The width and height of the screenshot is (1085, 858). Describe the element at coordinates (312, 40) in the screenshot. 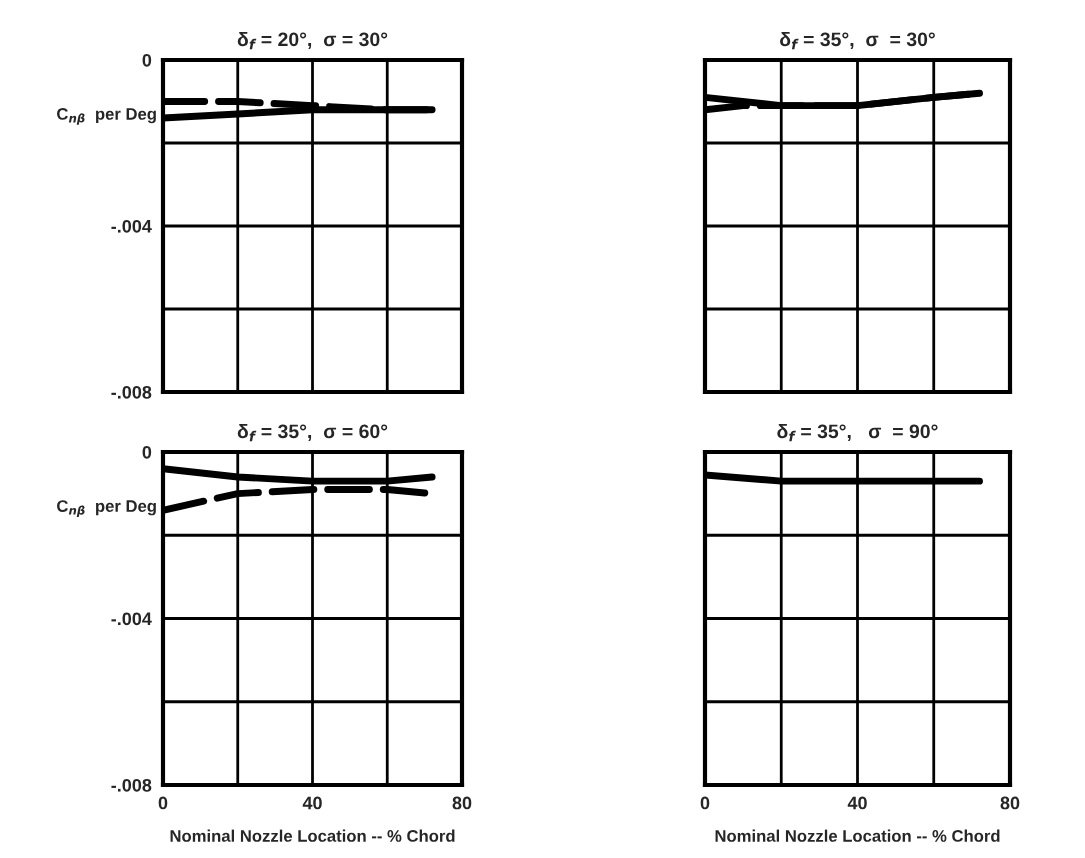

I see `chart-title: δ$_{f}$ = 20°, σ = 30°` at that location.